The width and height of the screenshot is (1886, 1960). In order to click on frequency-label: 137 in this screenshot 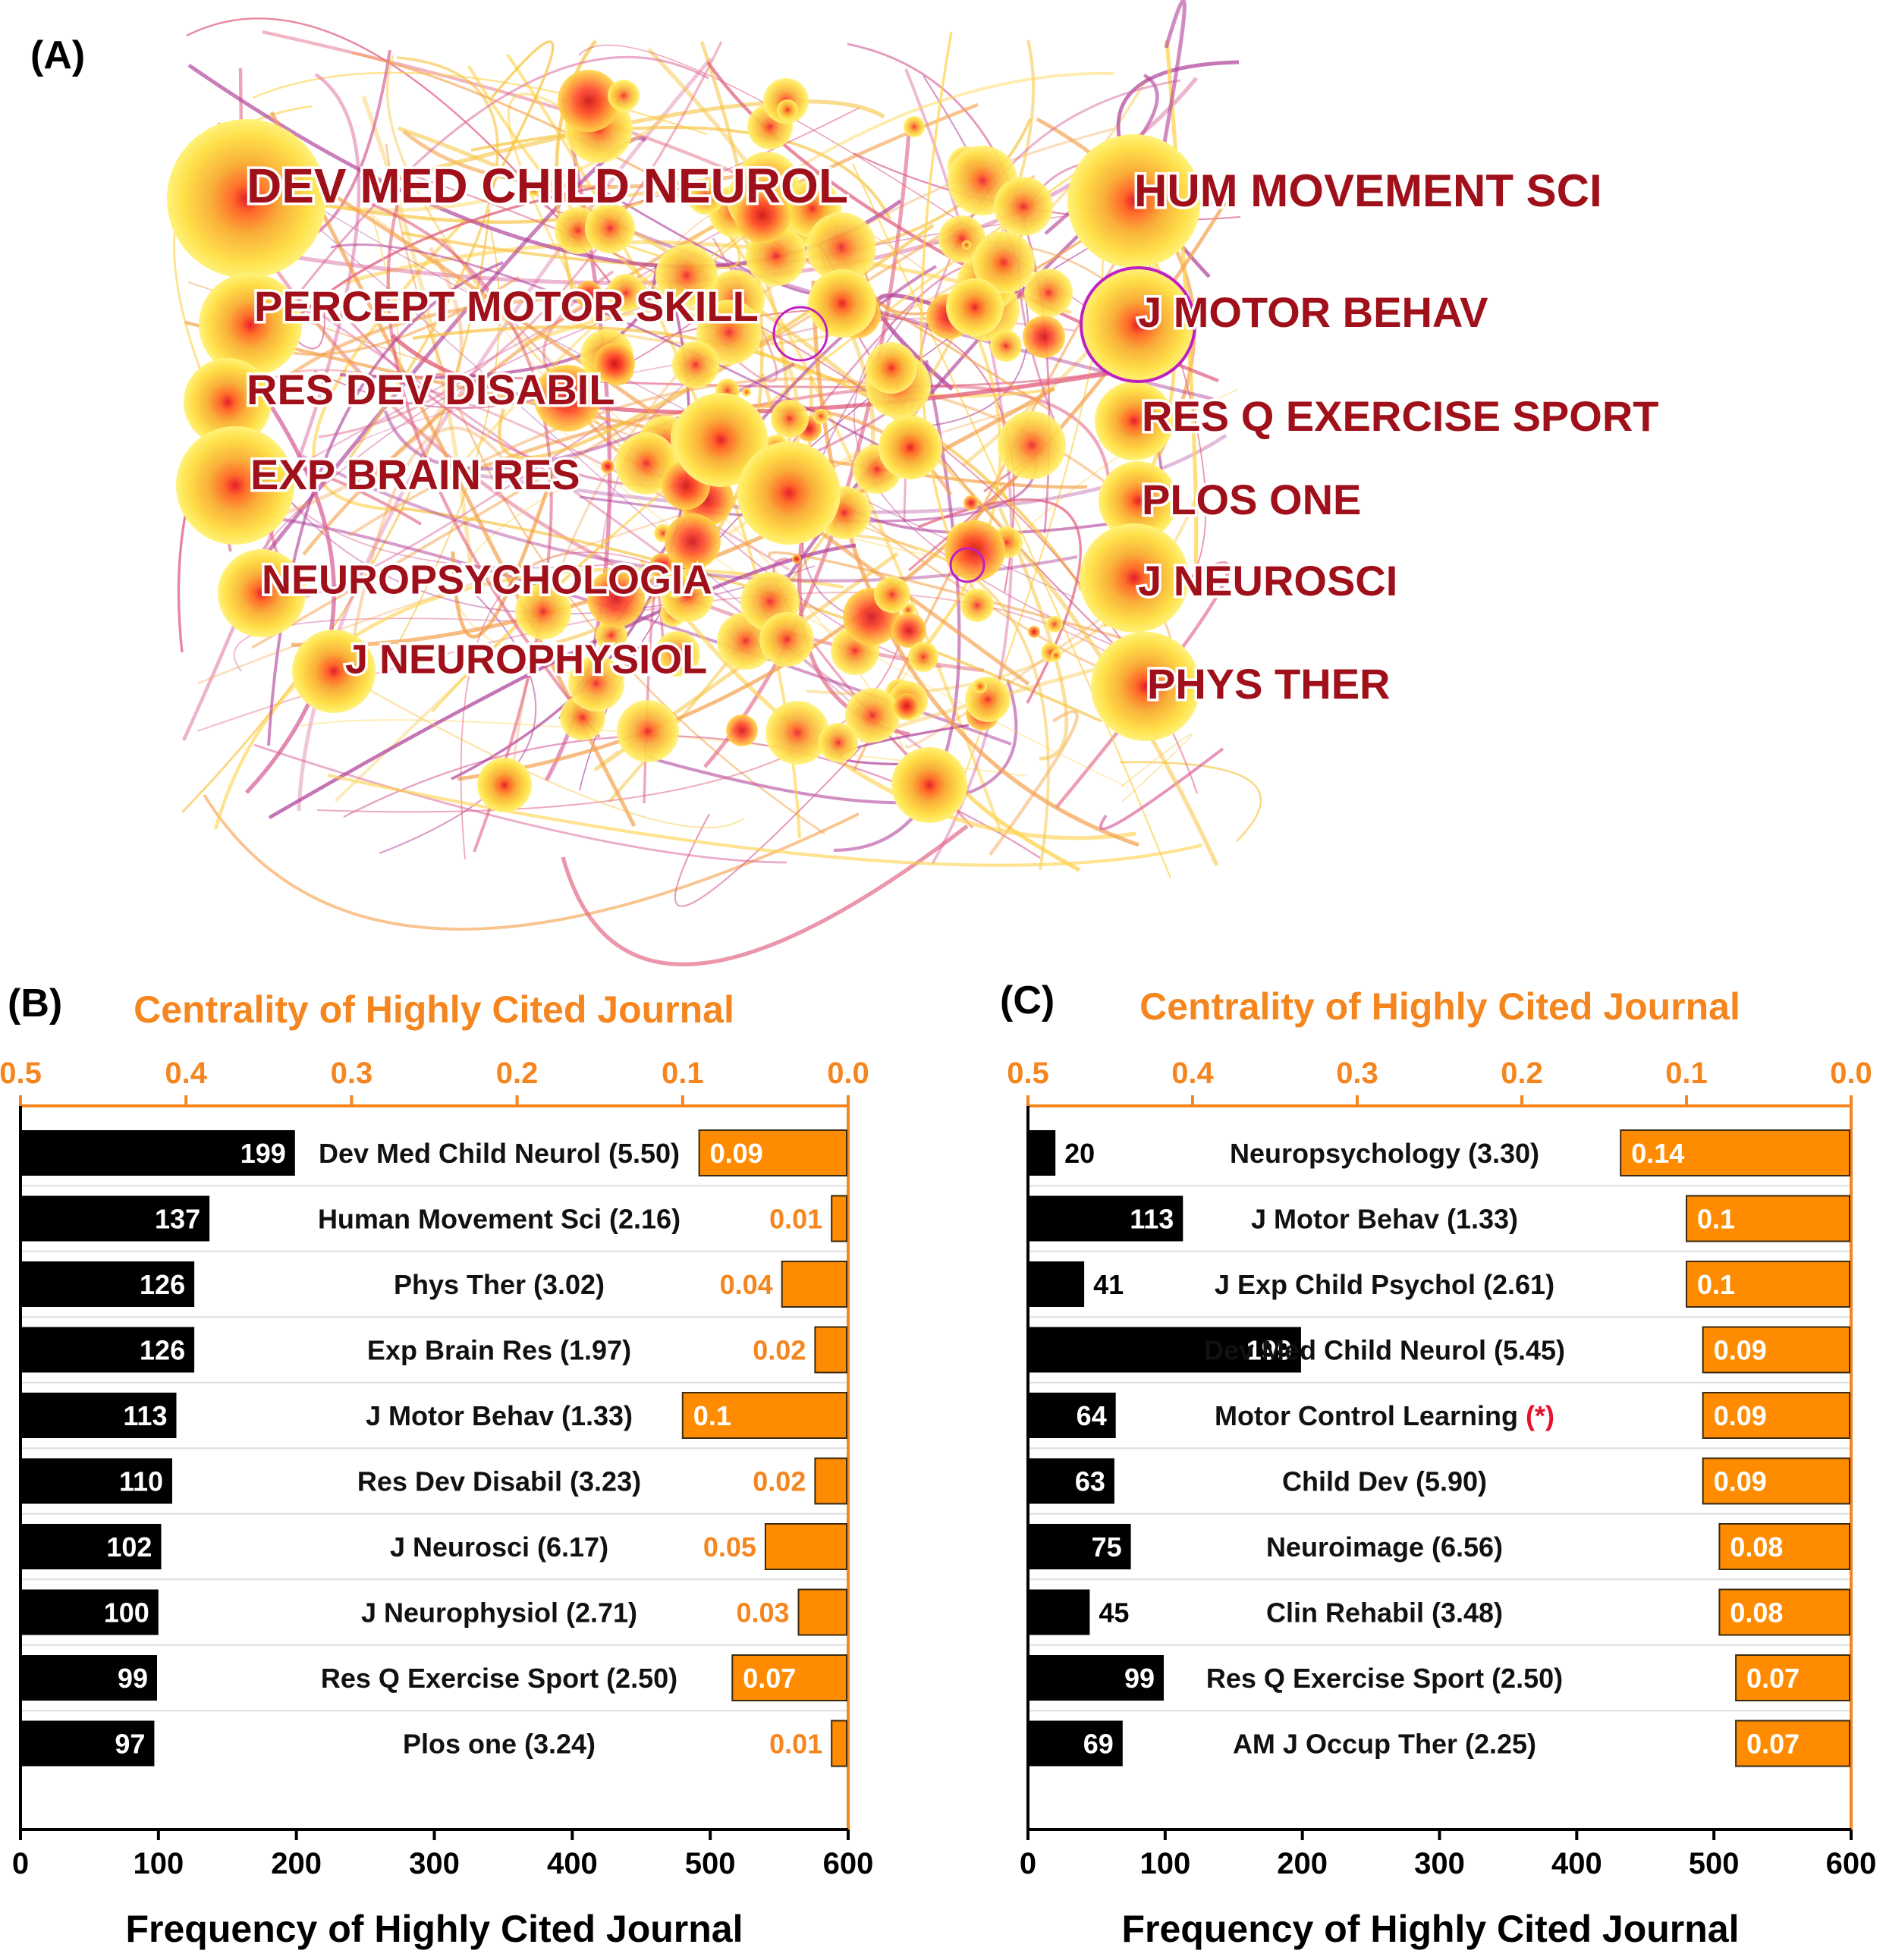, I will do `click(177, 1219)`.